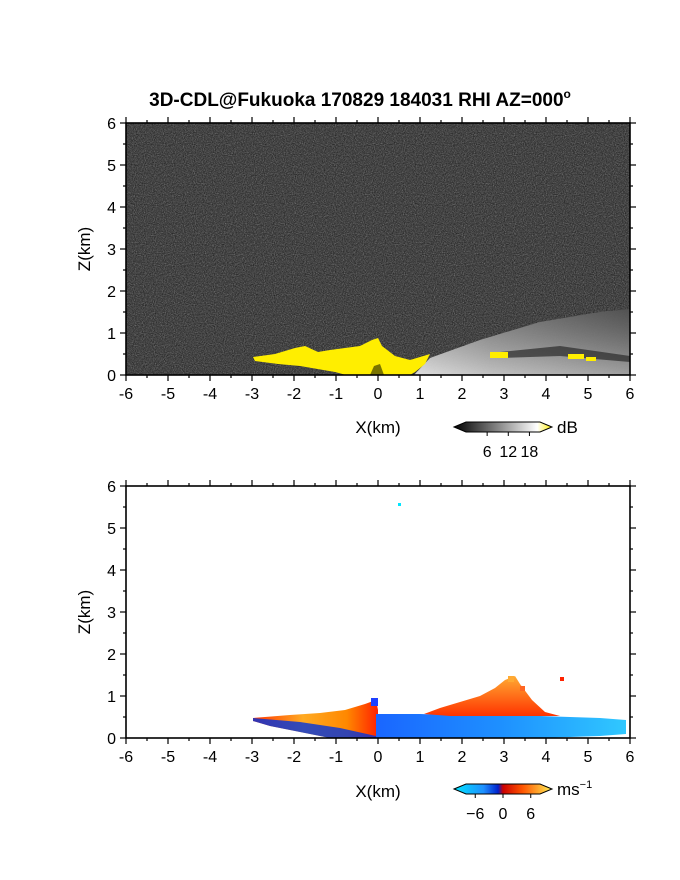 The image size is (680, 880). What do you see at coordinates (567, 427) in the screenshot?
I see `reflectivity-colorbar-unit: dB` at bounding box center [567, 427].